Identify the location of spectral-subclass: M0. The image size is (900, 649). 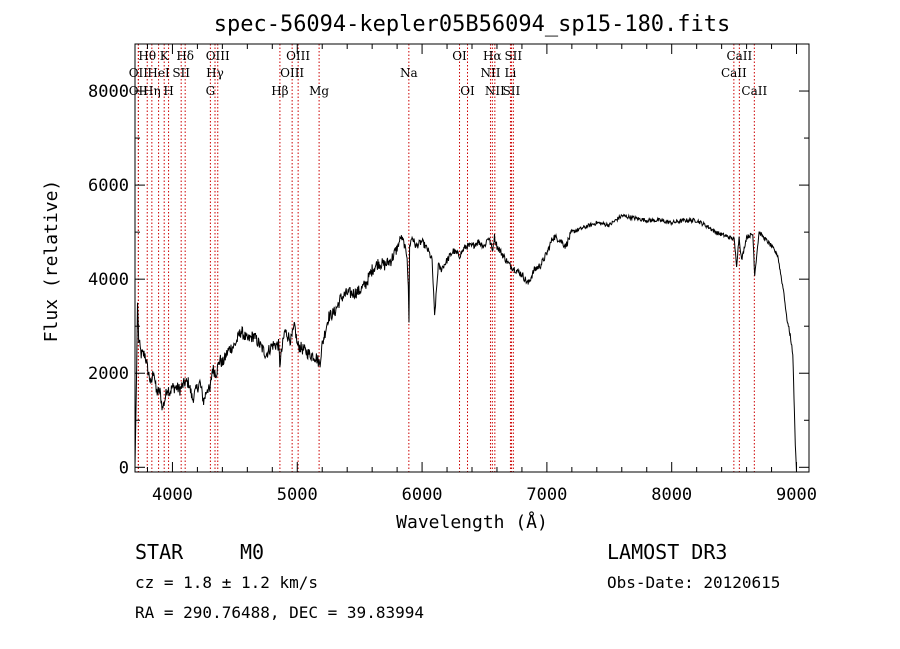
(252, 552).